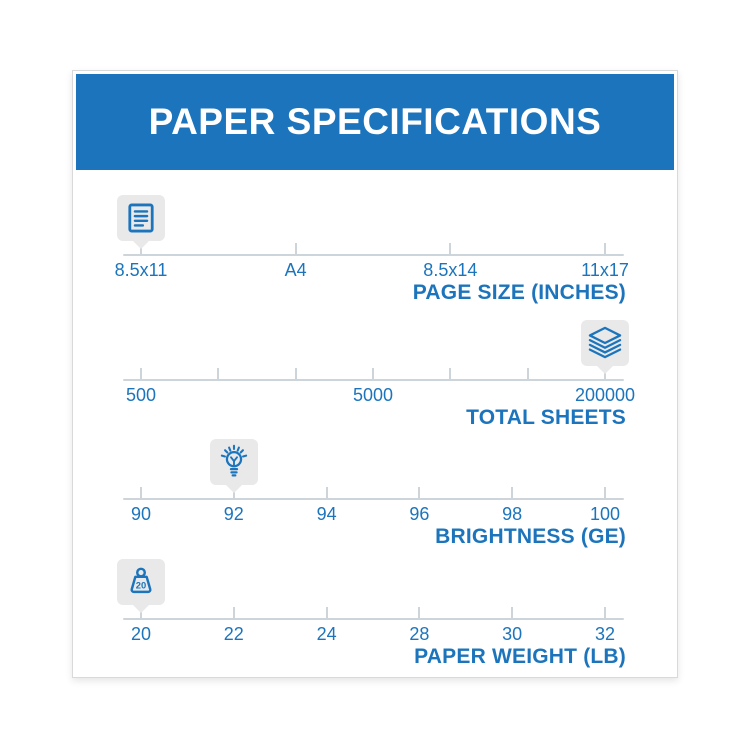 This screenshot has height=750, width=750. I want to click on tick-label: 100, so click(605, 514).